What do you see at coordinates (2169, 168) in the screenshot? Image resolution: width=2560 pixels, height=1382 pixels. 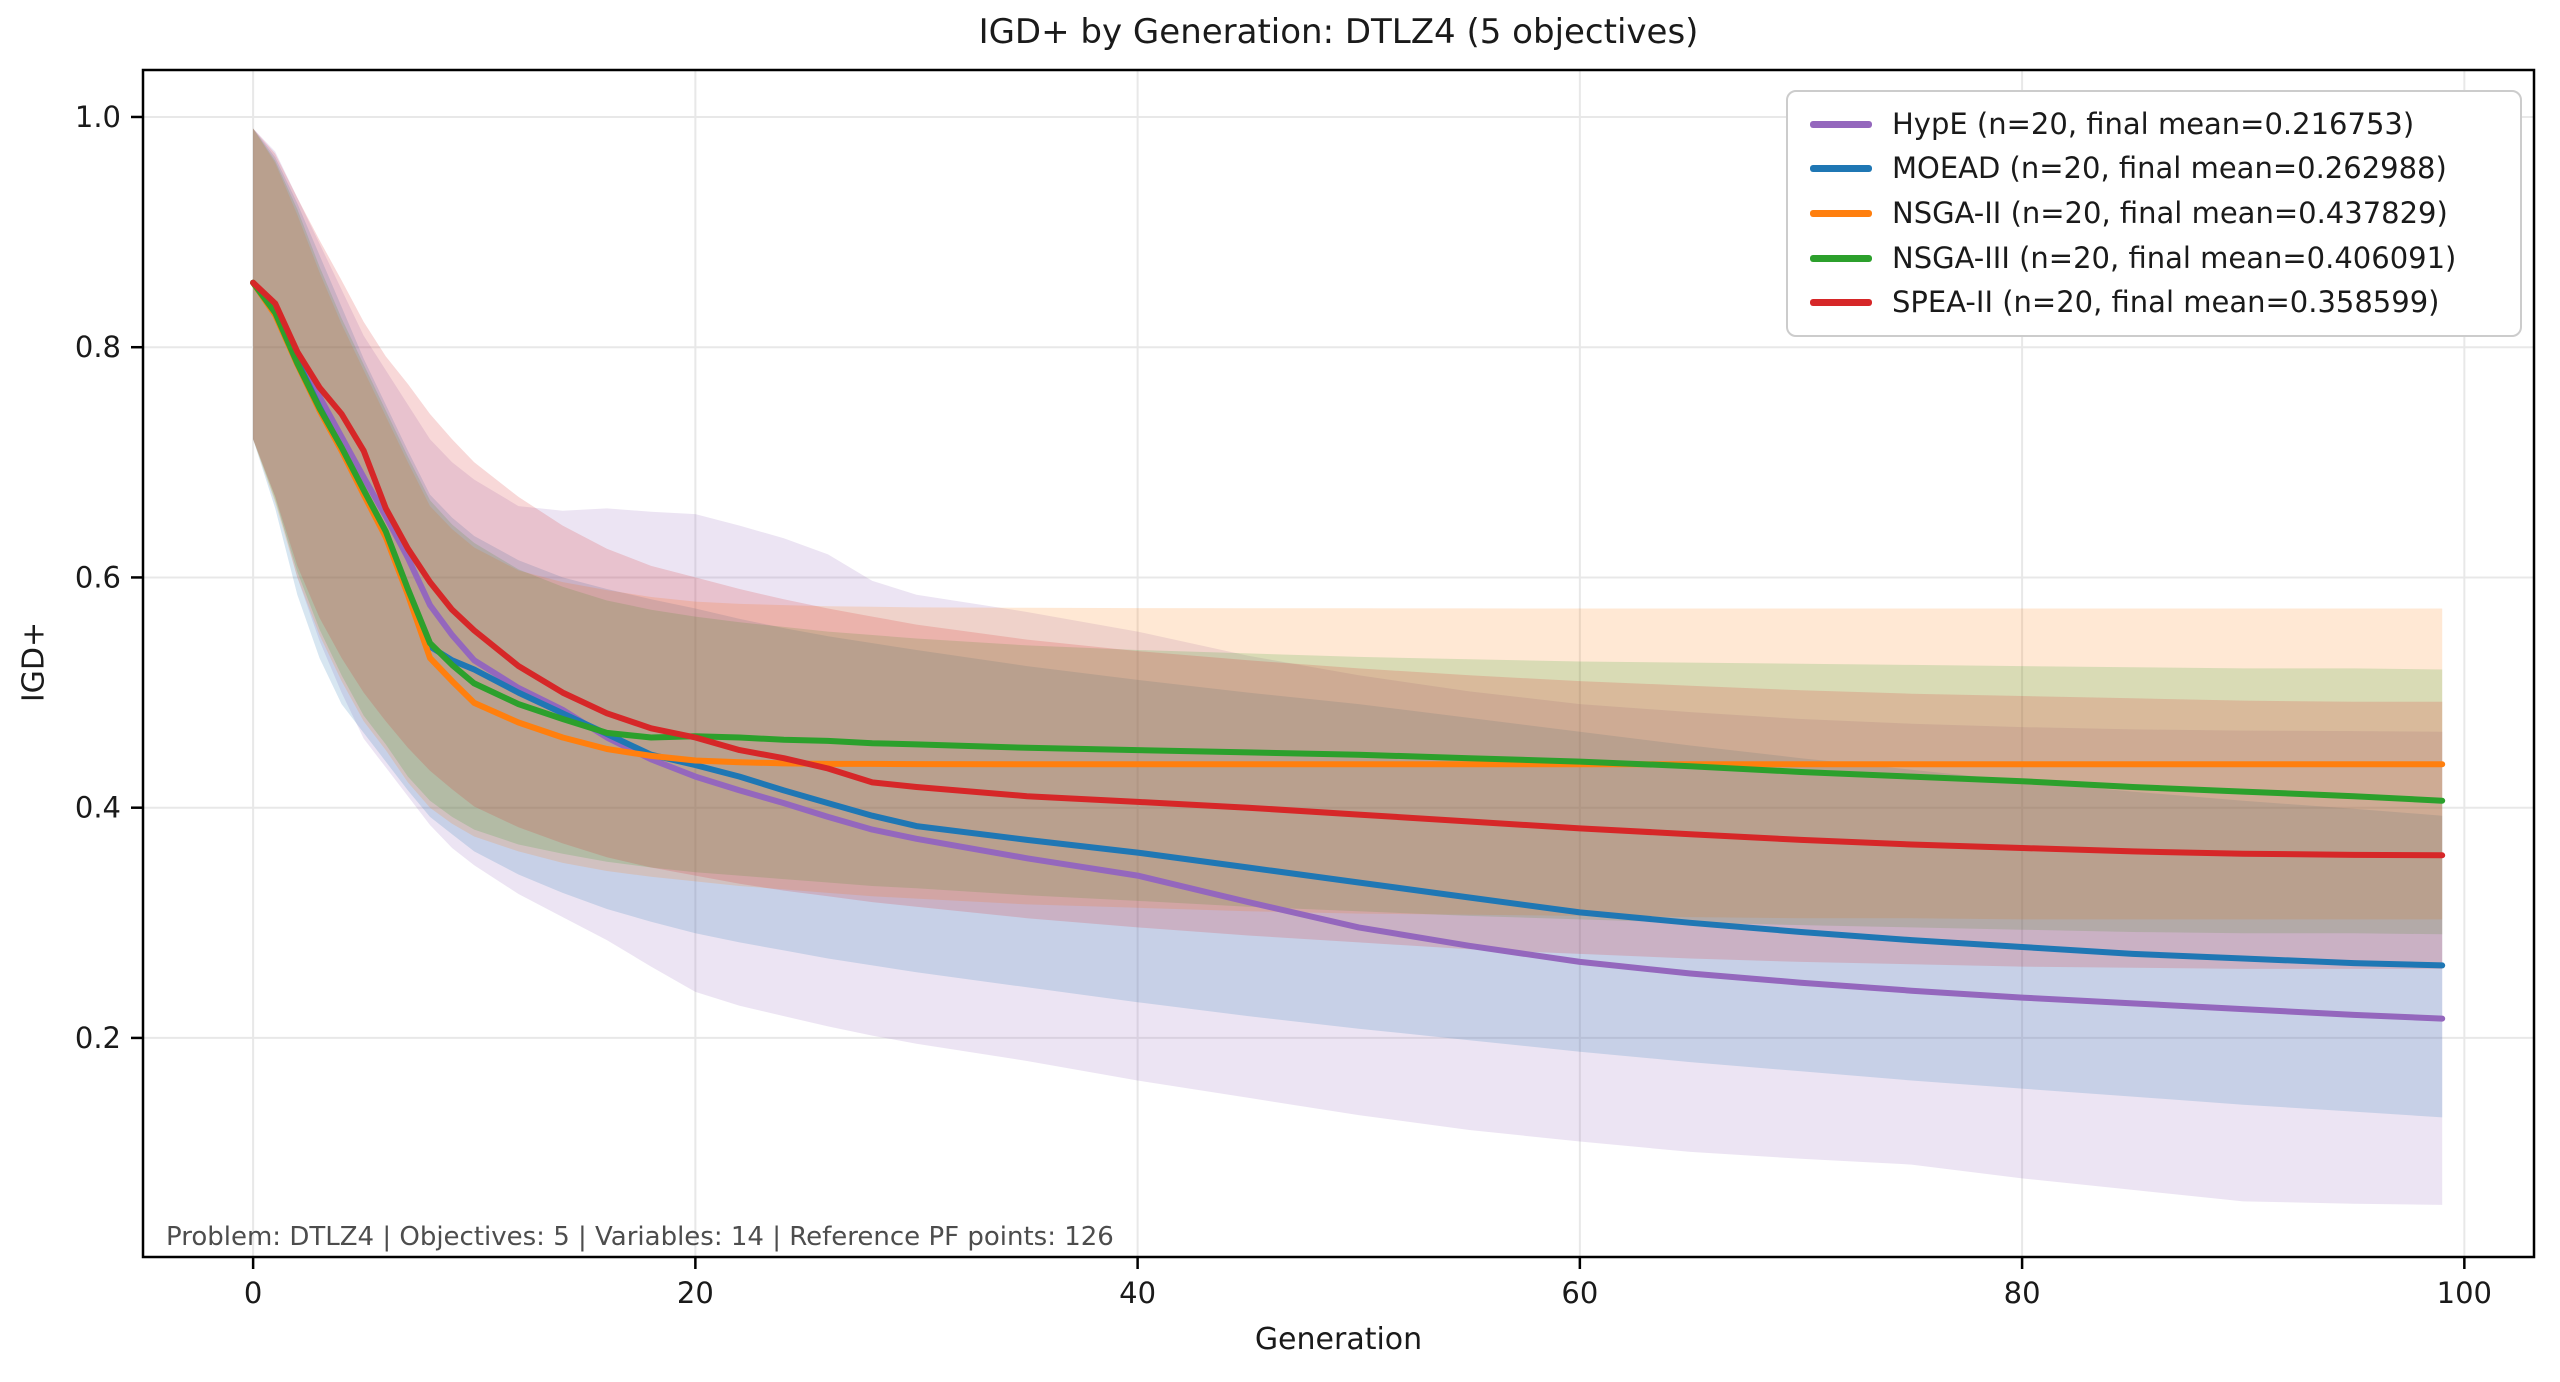 I see `legend-label: MOEAD (n=20, final mean=0.262988)` at bounding box center [2169, 168].